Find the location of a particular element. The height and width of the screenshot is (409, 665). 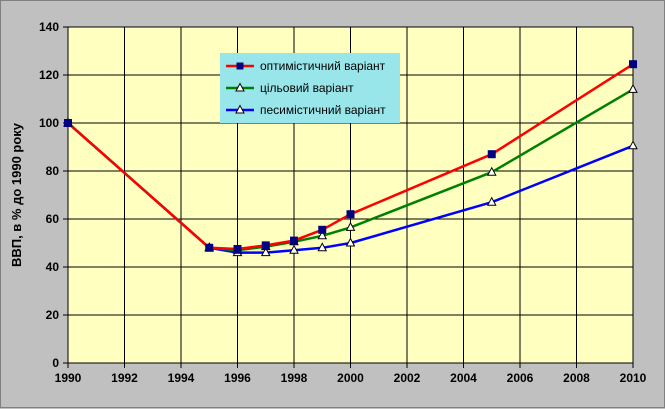

y-axis-title: ВВП, в % до 1990 року is located at coordinates (16, 194).